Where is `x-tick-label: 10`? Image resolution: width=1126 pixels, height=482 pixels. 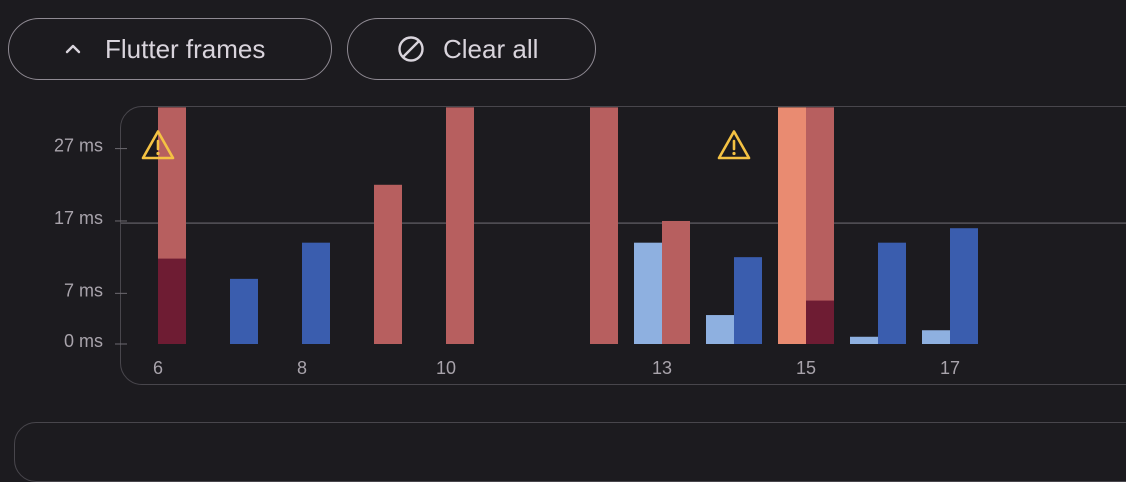 x-tick-label: 10 is located at coordinates (446, 368).